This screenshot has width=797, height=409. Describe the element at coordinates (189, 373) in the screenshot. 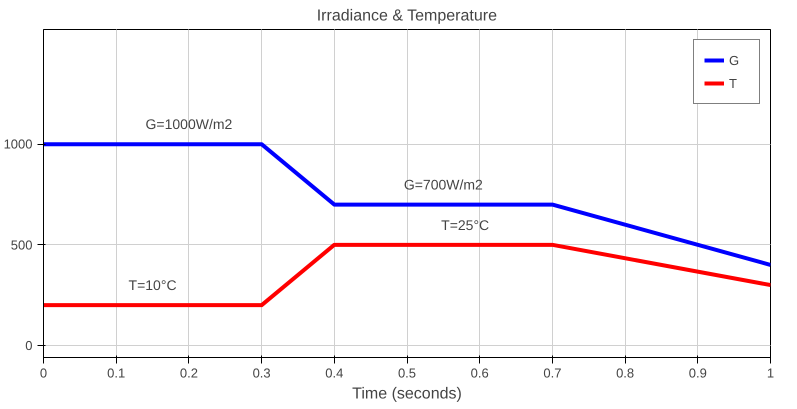

I see `x-tick-label: 0.2` at that location.